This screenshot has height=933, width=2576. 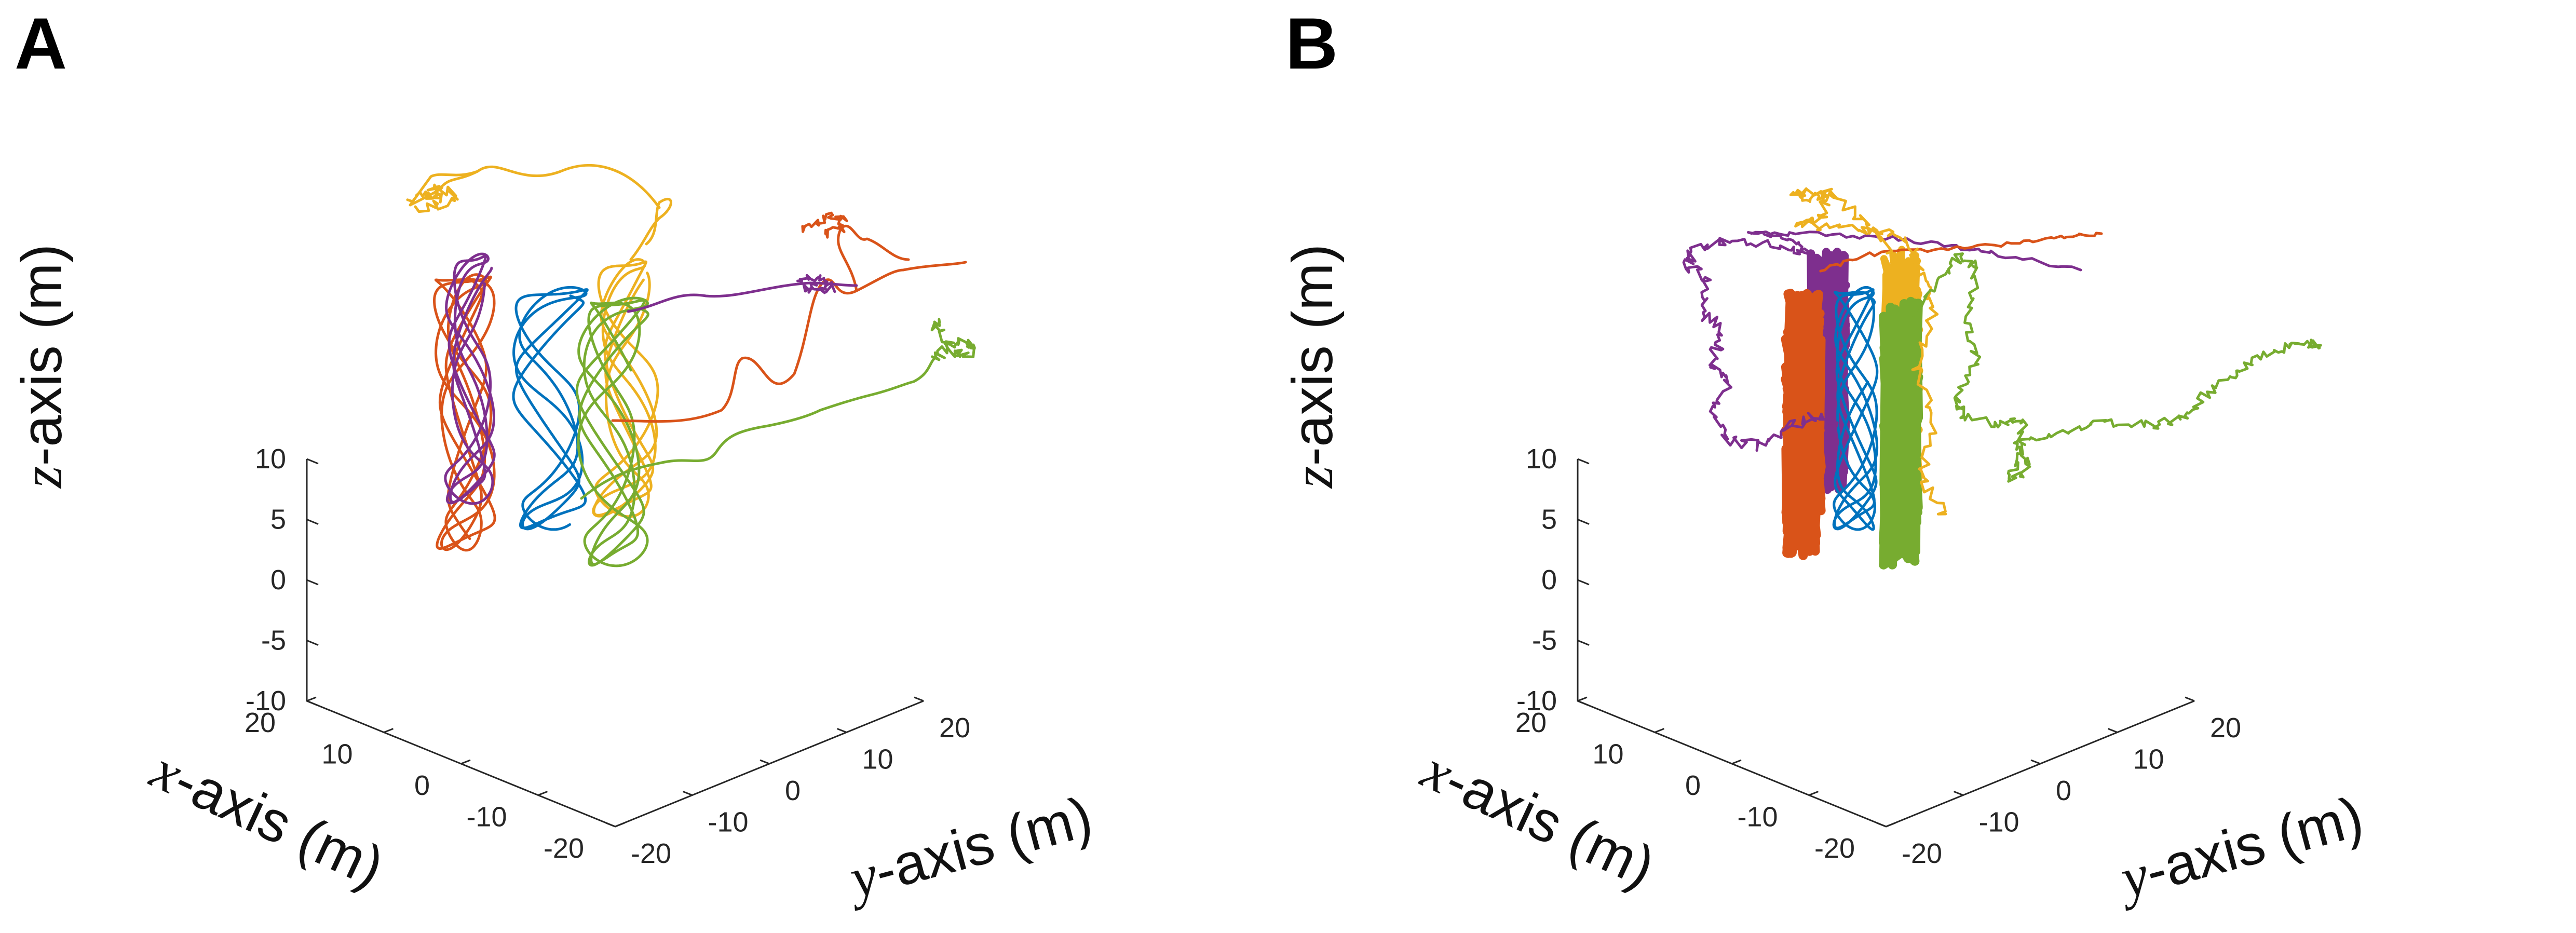 I want to click on series-green-blob, so click(x=953, y=340).